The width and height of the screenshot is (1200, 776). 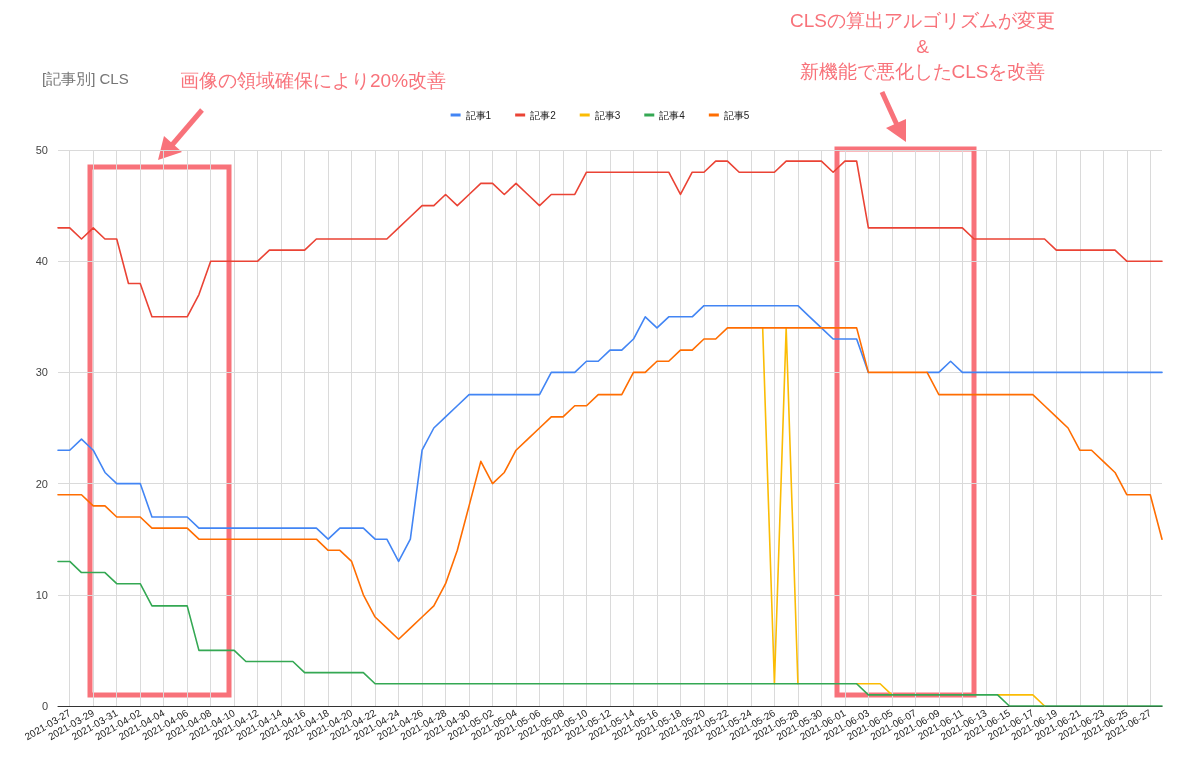 What do you see at coordinates (85, 78) in the screenshot?
I see `chart-title: [記事別] CLS` at bounding box center [85, 78].